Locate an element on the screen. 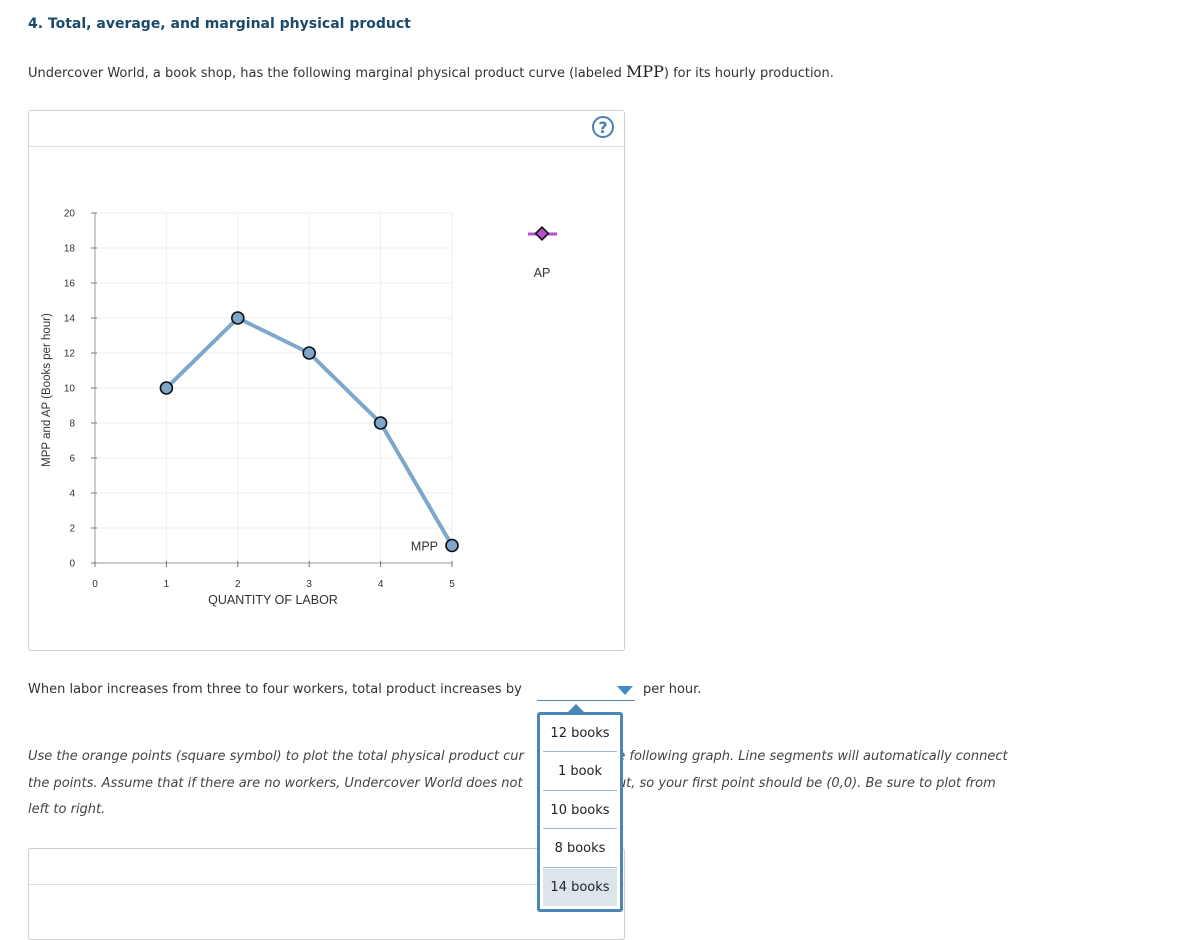 This screenshot has height=940, width=1193. dropdown-option: 12 books is located at coordinates (580, 733).